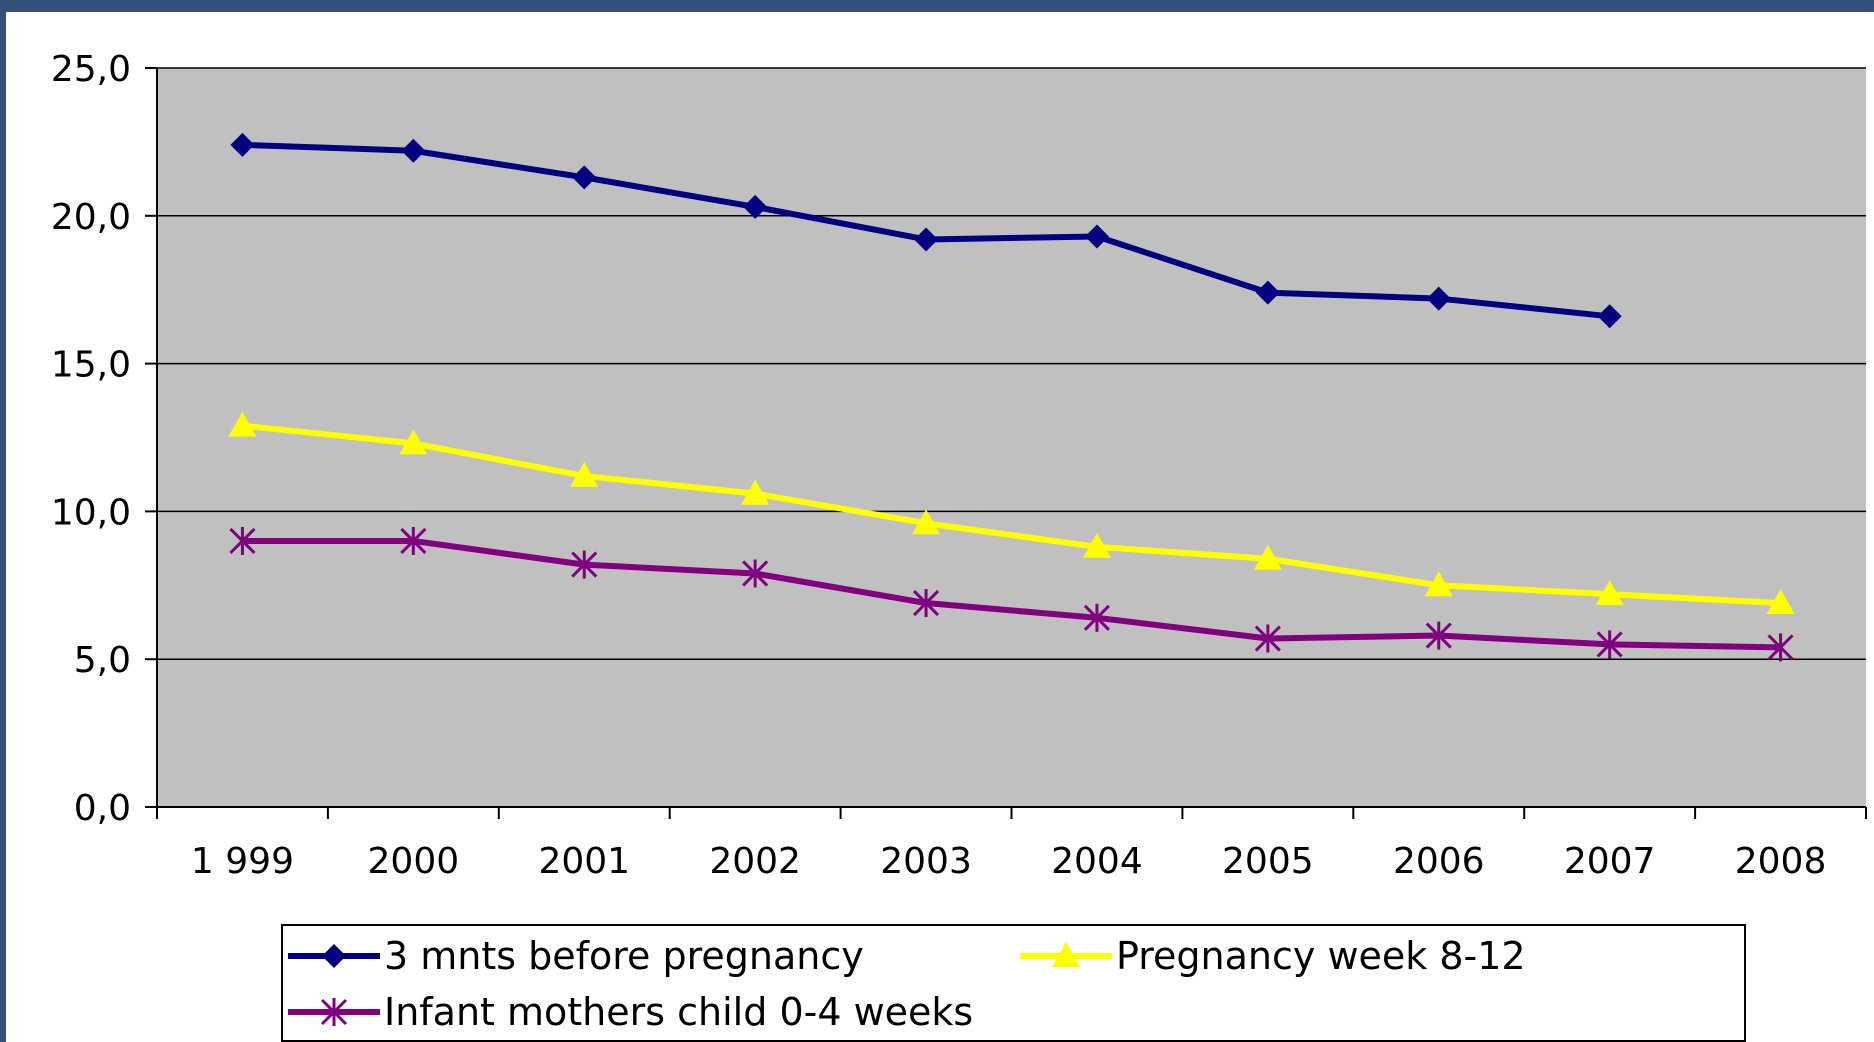  Describe the element at coordinates (755, 861) in the screenshot. I see `x-tick-label: 2002` at that location.